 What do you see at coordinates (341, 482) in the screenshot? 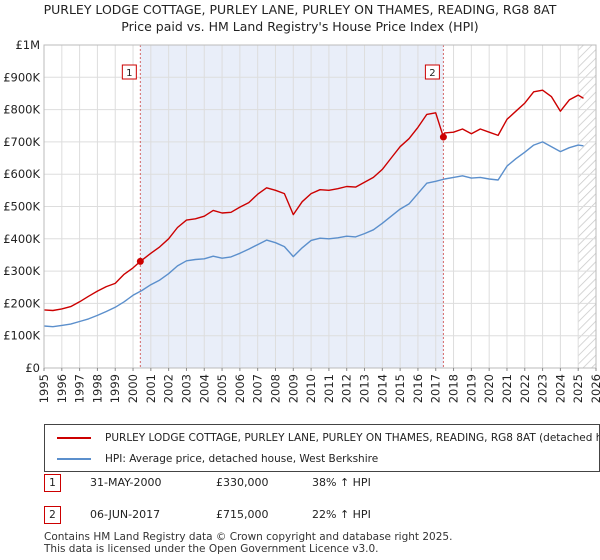
I see `transaction-hpi-delta: 38% ↑ HPI` at bounding box center [341, 482].